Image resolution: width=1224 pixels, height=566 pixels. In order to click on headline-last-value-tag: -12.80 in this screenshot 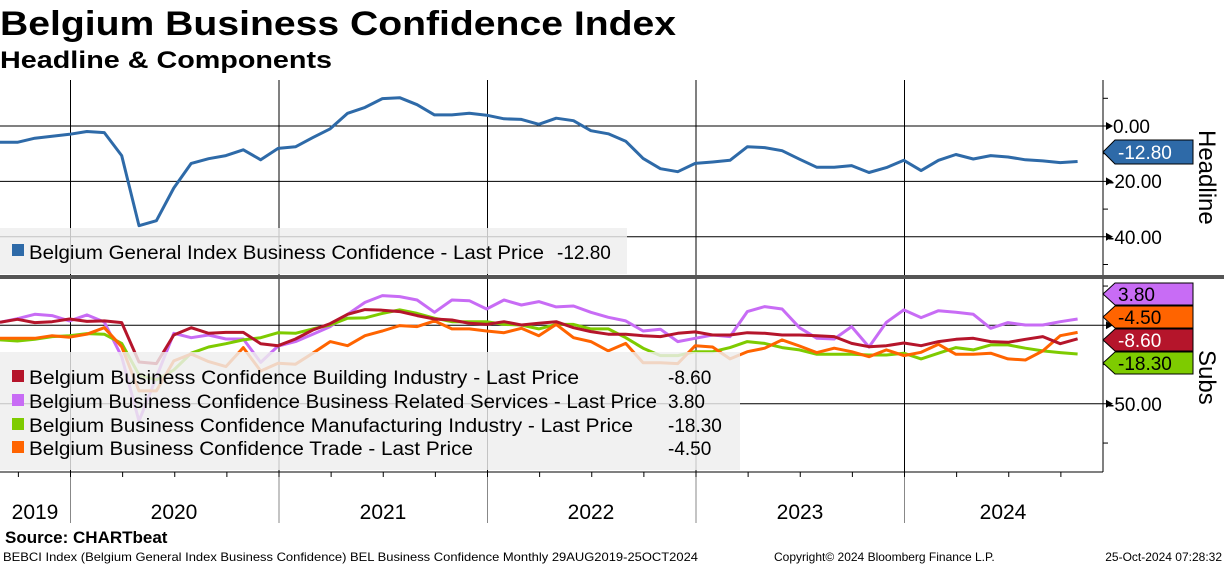, I will do `click(1148, 152)`.